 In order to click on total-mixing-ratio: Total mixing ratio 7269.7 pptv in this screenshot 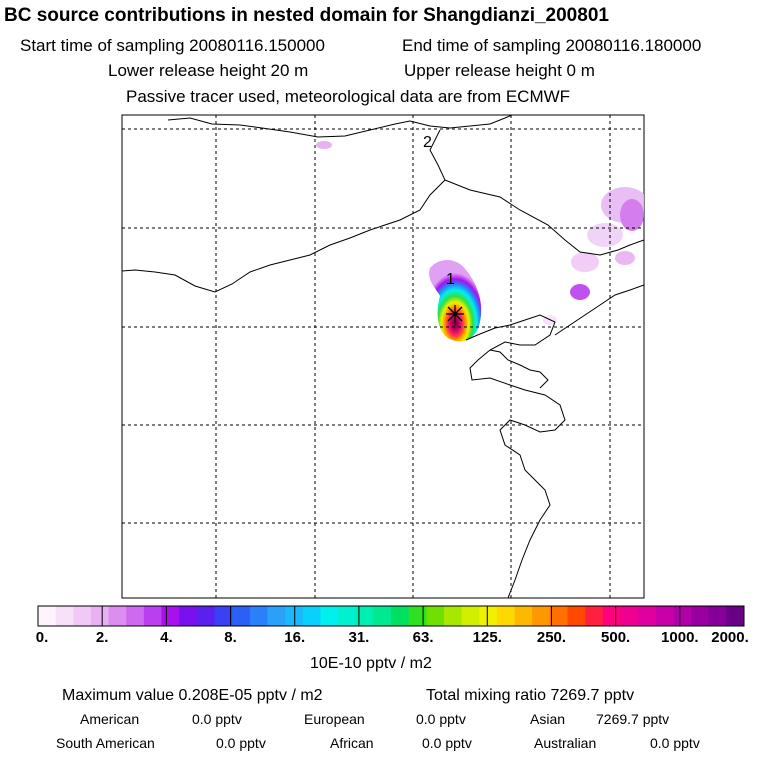, I will do `click(530, 695)`.